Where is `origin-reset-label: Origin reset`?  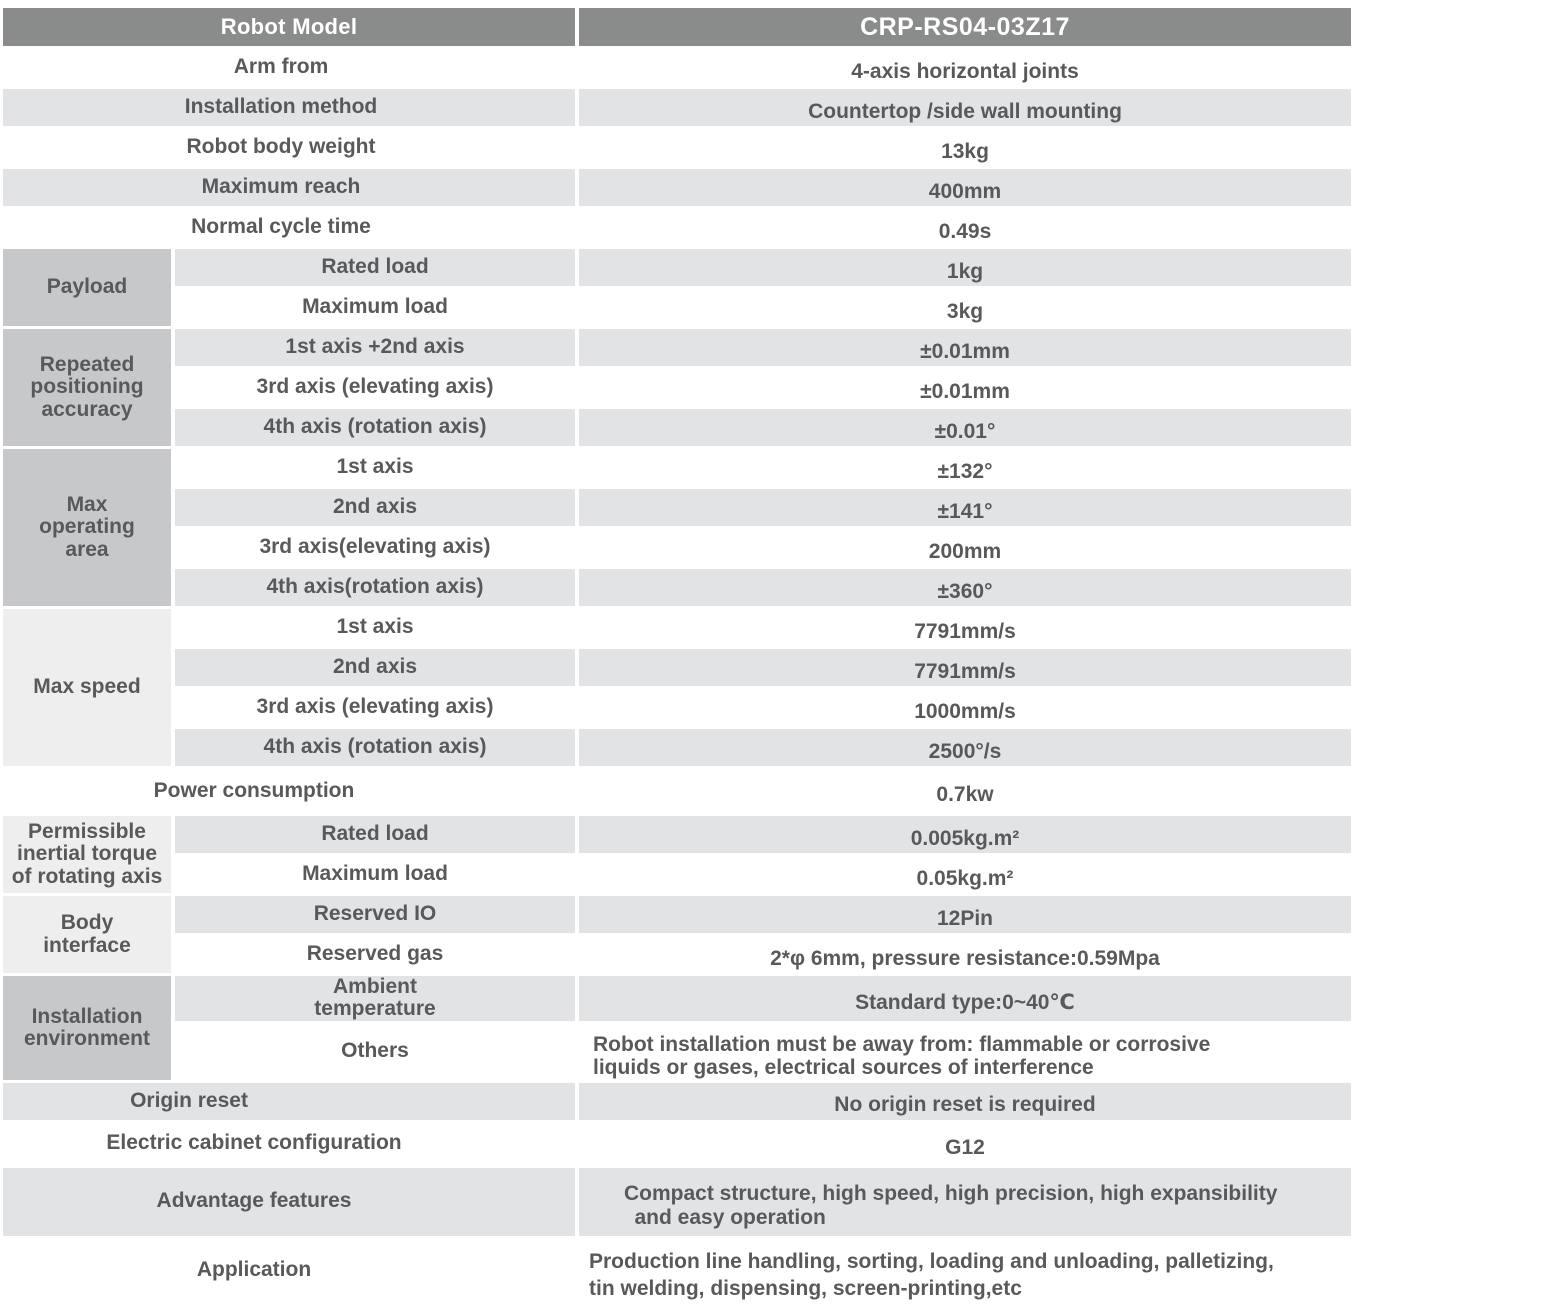 origin-reset-label: Origin reset is located at coordinates (289, 1101).